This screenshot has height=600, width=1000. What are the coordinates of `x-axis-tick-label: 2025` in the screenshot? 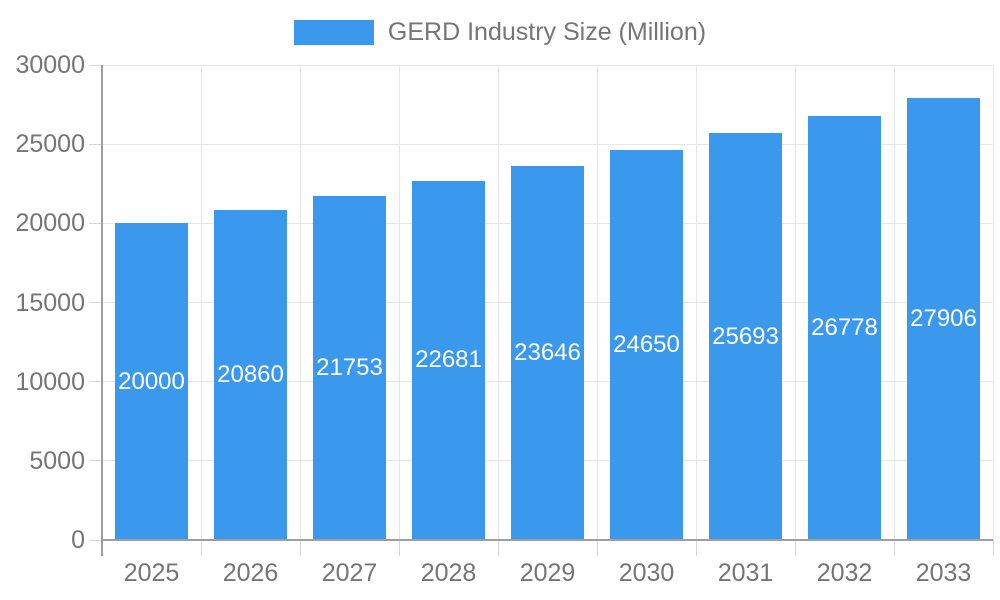 It's located at (151, 573).